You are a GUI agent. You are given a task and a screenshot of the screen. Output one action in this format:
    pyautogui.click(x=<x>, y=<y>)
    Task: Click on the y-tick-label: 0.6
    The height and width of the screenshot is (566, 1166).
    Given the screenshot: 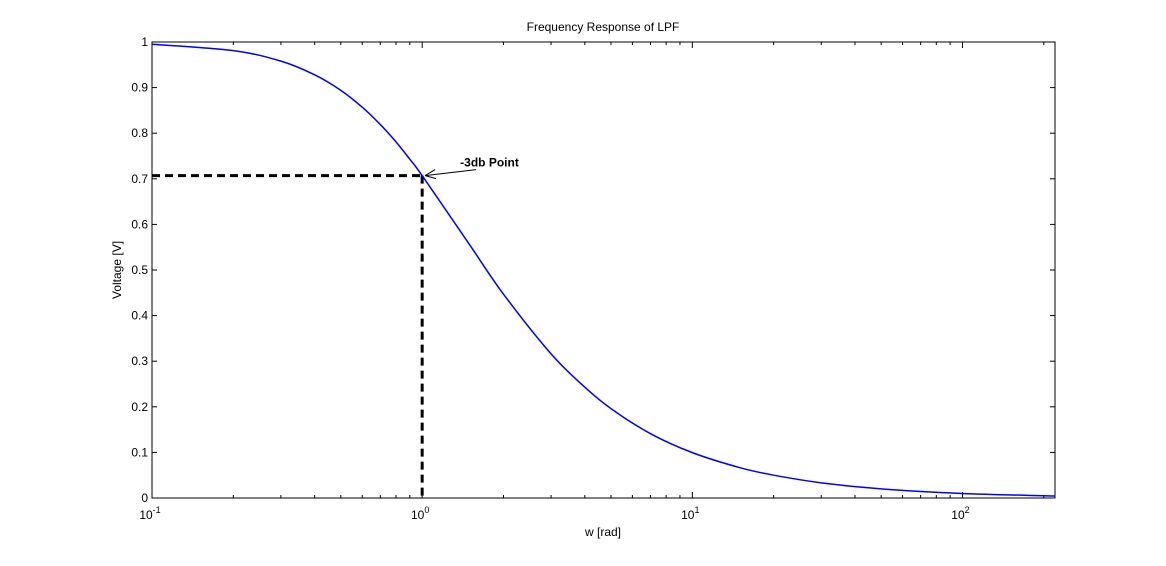 What is the action you would take?
    pyautogui.click(x=139, y=224)
    